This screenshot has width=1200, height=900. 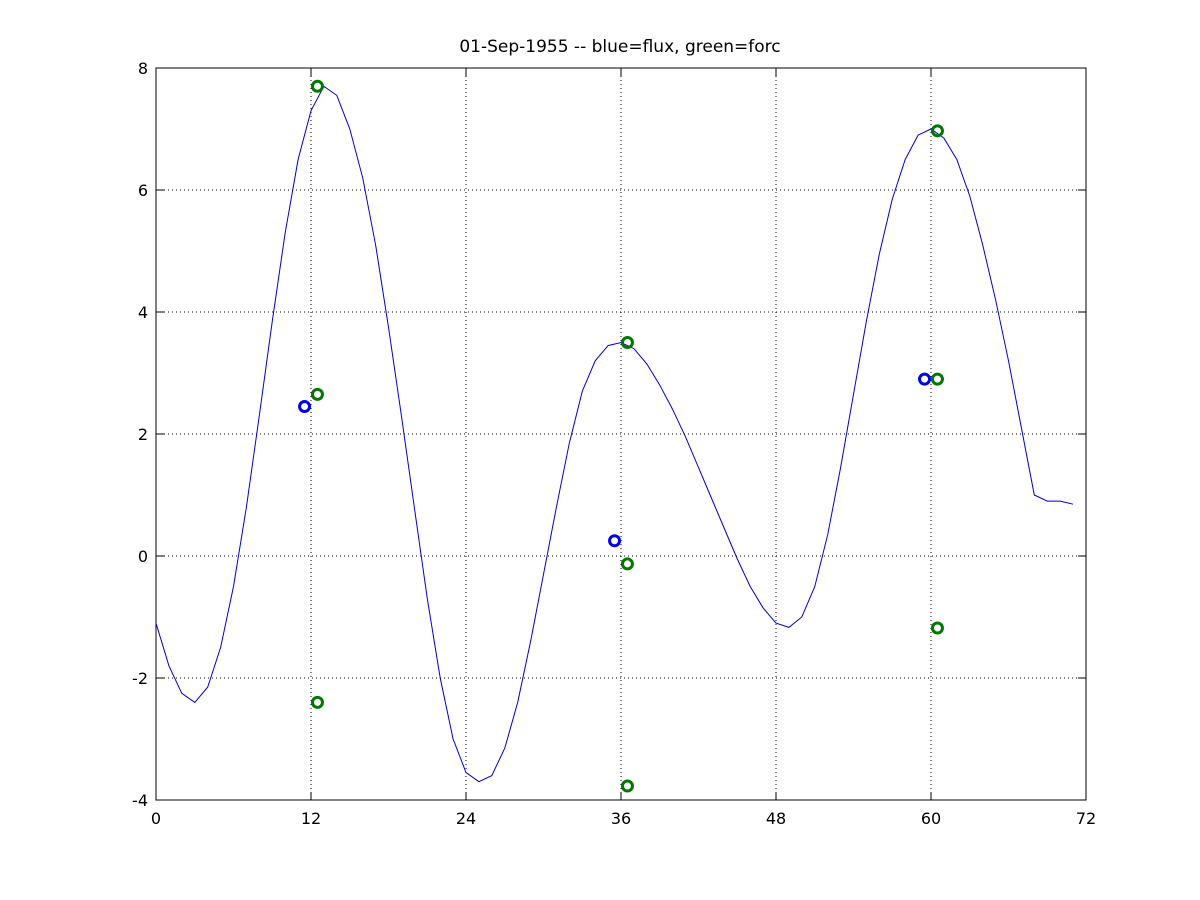 I want to click on x-tick-label: 24, so click(x=466, y=818).